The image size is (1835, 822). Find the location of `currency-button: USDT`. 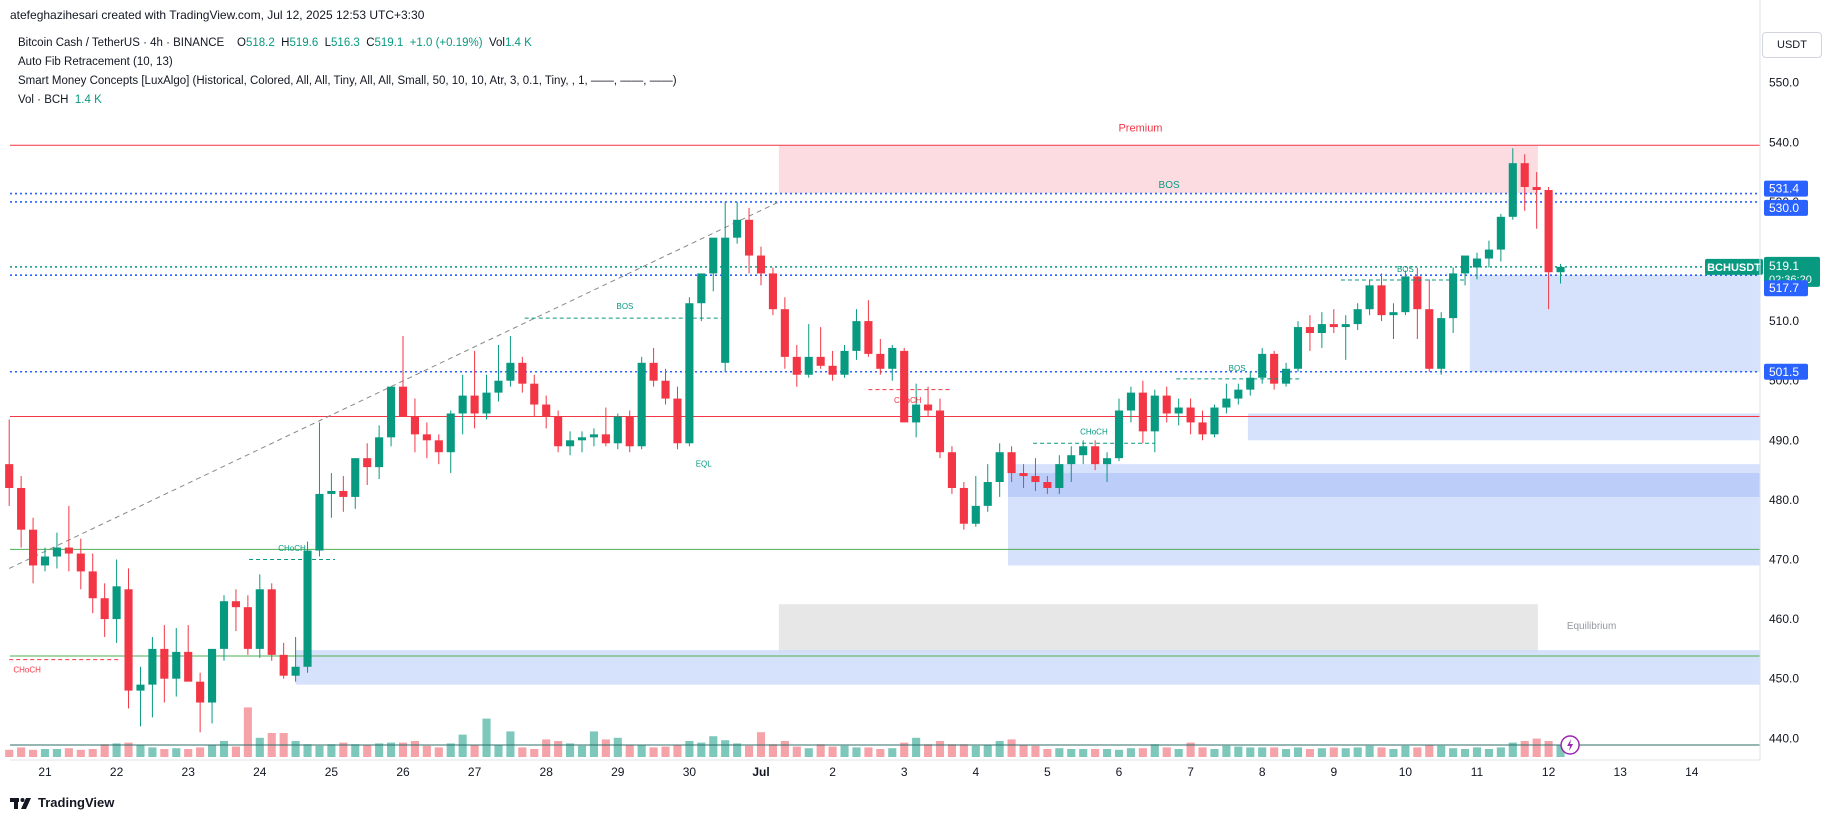

currency-button: USDT is located at coordinates (1792, 45).